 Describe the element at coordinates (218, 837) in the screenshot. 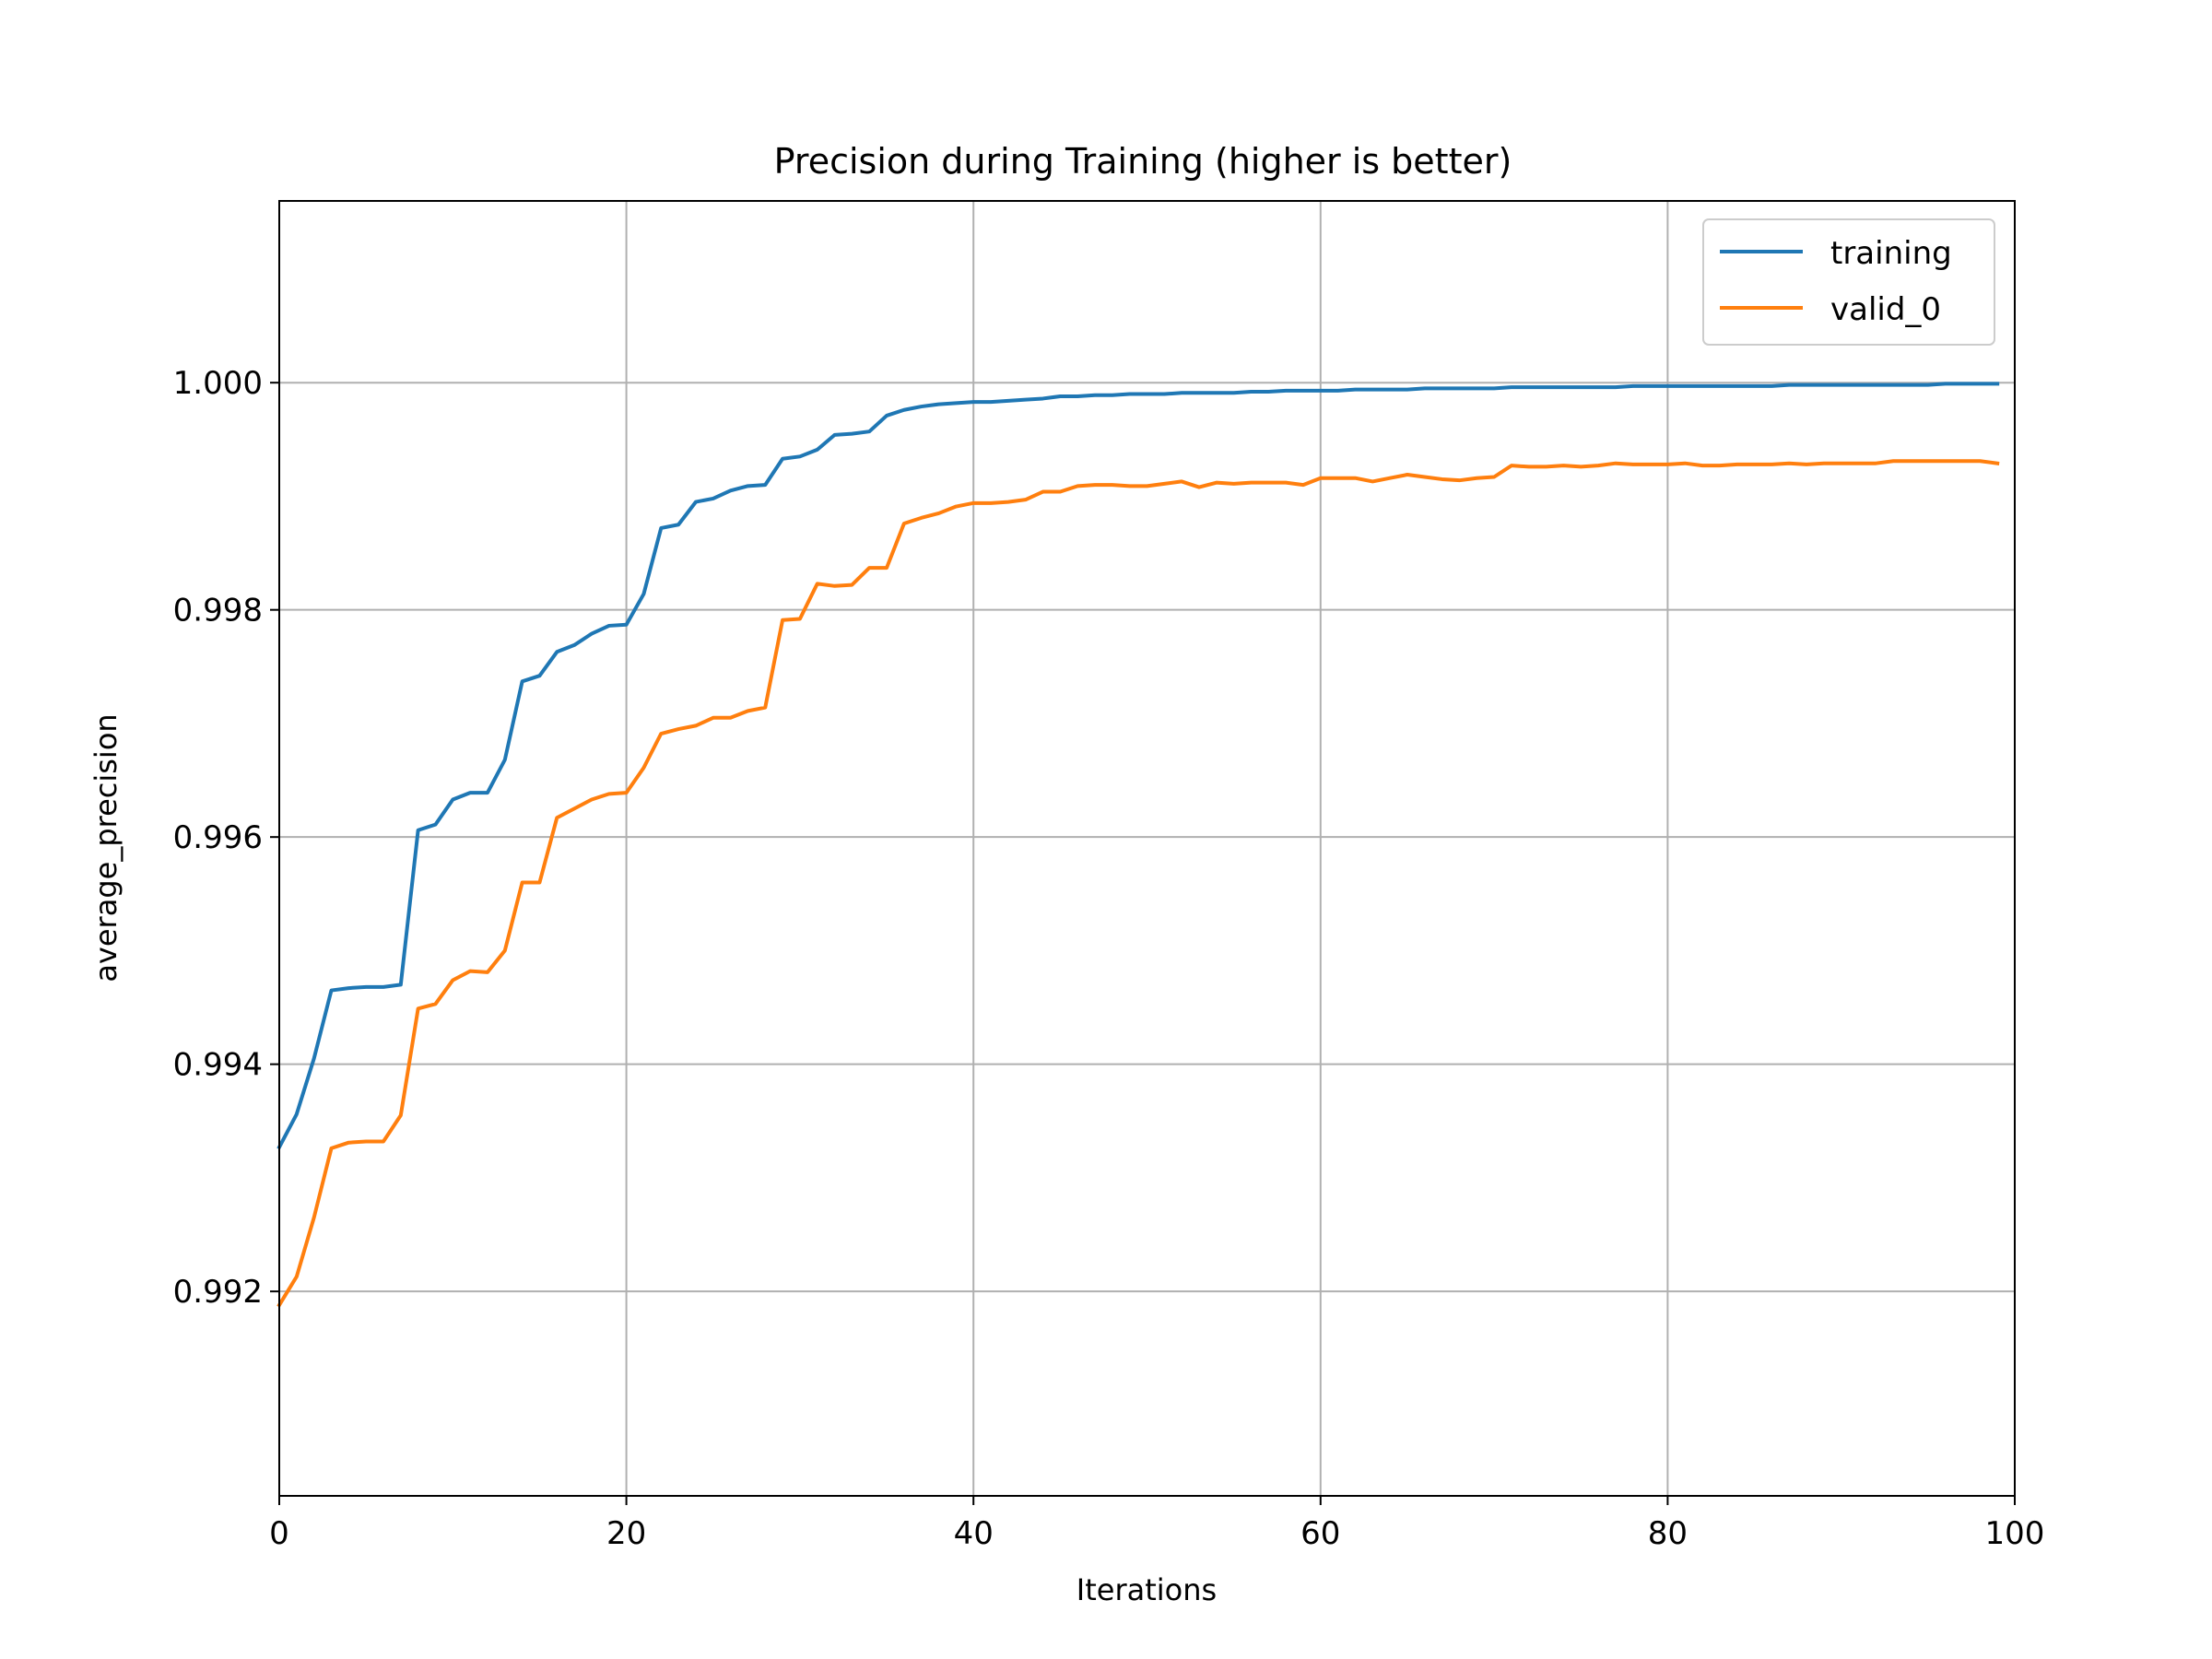

I see `y-tick-label: 0.996` at that location.